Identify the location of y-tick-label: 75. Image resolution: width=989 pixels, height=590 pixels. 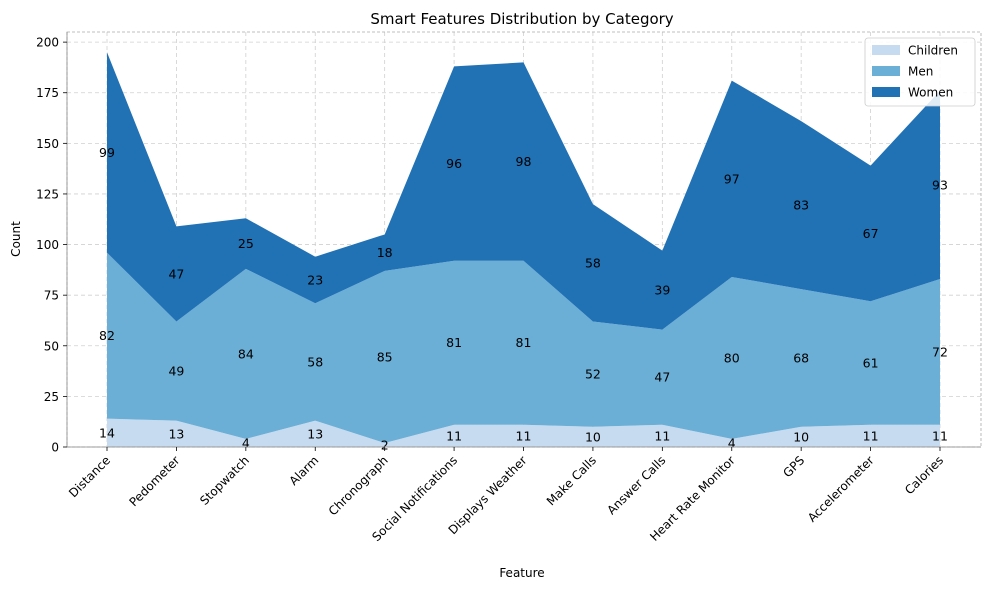
(51, 296).